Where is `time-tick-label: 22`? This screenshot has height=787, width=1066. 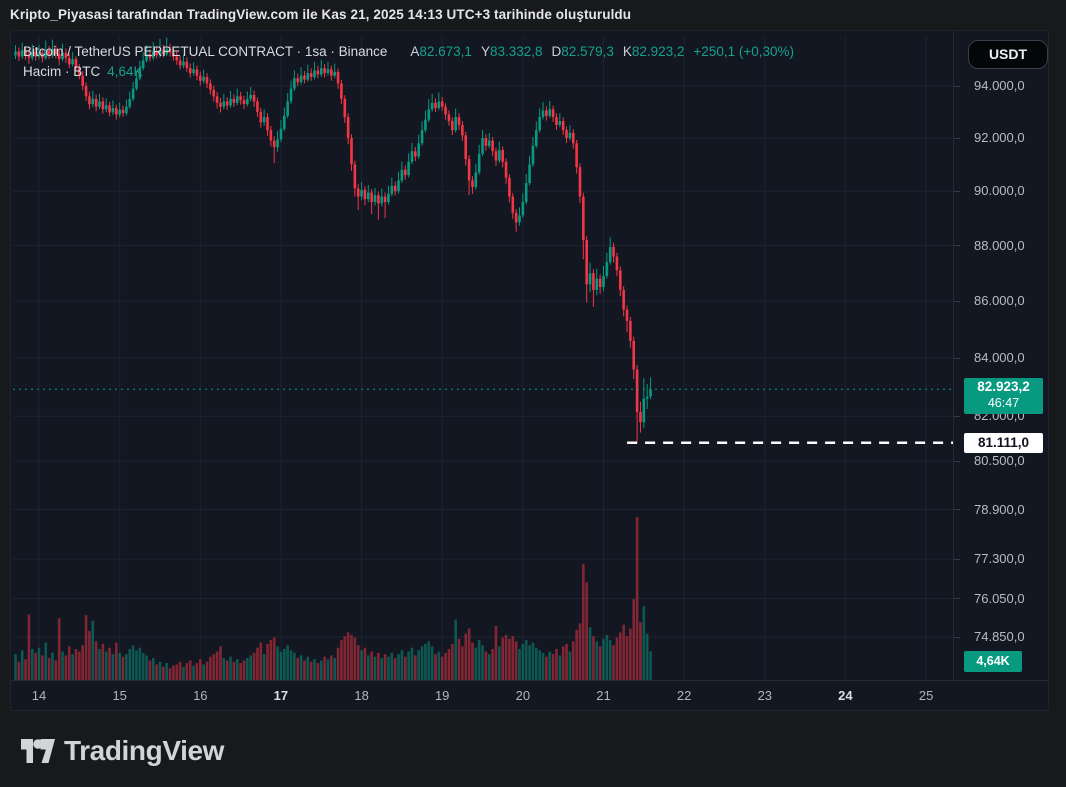 time-tick-label: 22 is located at coordinates (684, 695).